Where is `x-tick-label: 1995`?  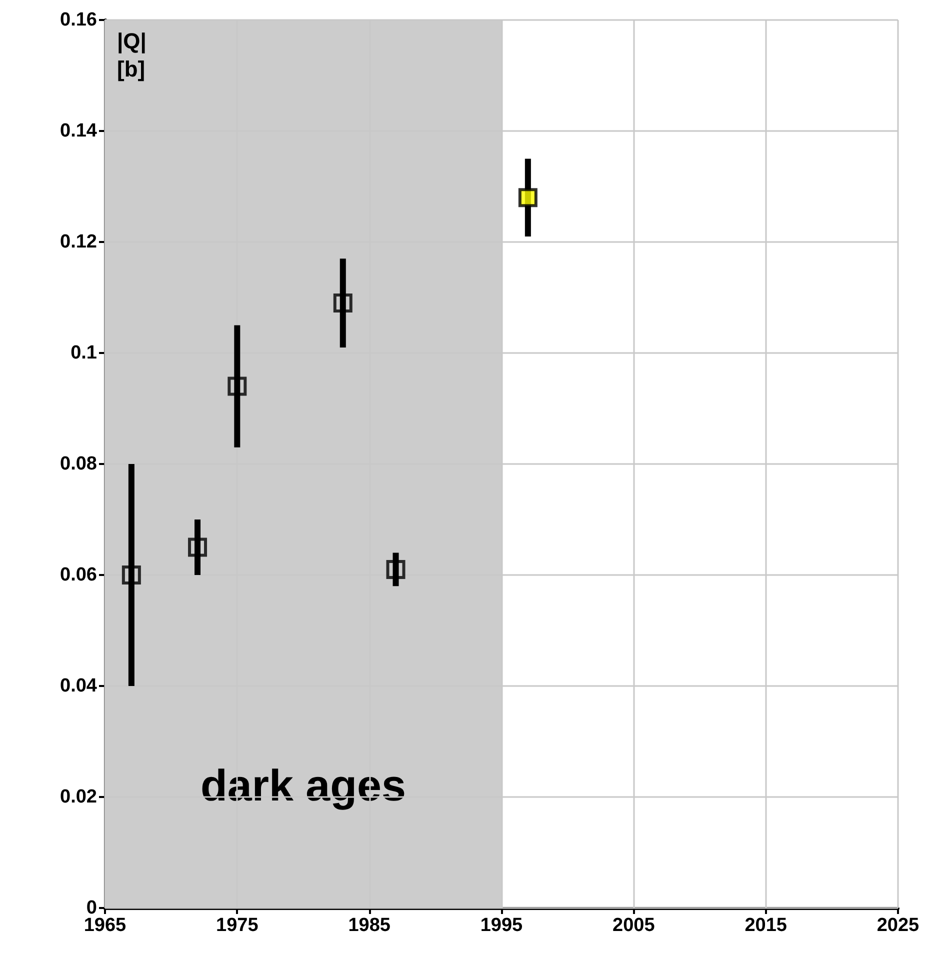
x-tick-label: 1995 is located at coordinates (502, 925).